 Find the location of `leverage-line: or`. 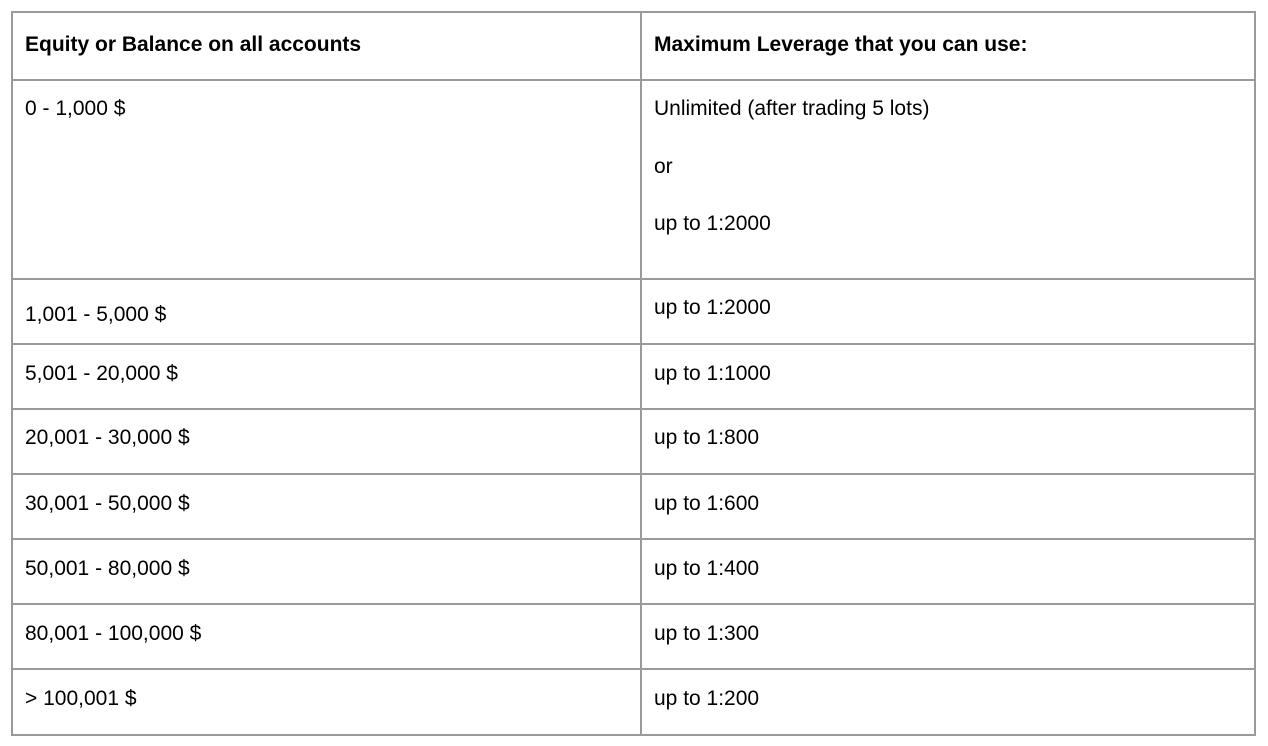

leverage-line: or is located at coordinates (663, 166).